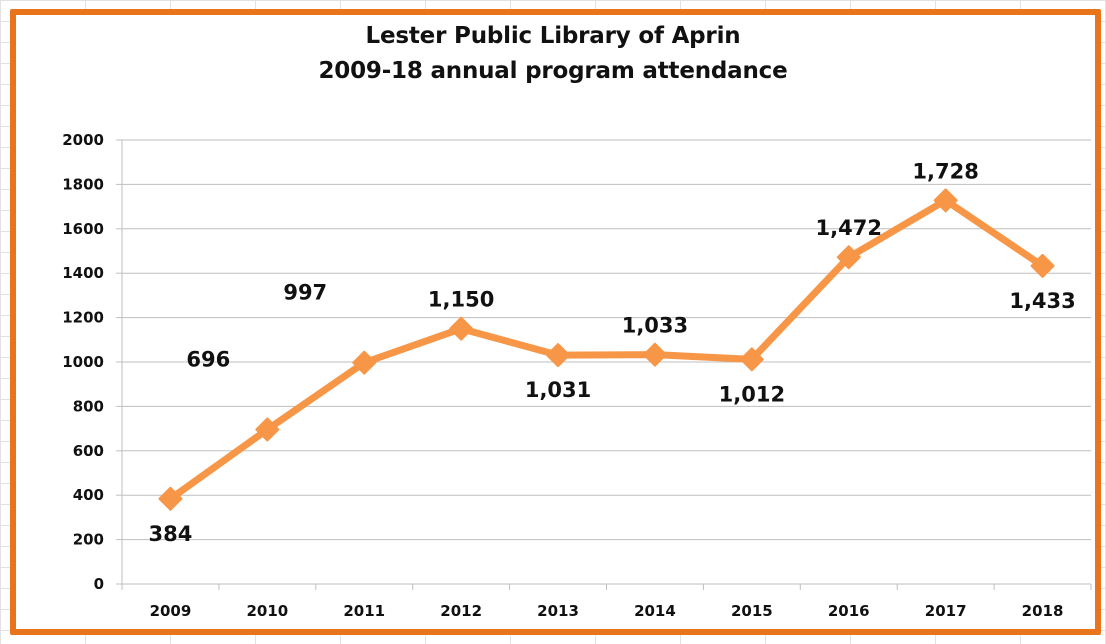  What do you see at coordinates (364, 611) in the screenshot?
I see `x-tick-label: 2011` at bounding box center [364, 611].